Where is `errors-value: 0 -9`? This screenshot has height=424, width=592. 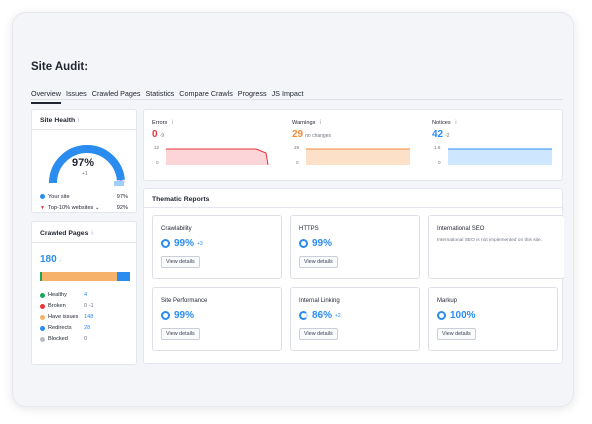 errors-value: 0 -9 is located at coordinates (158, 134).